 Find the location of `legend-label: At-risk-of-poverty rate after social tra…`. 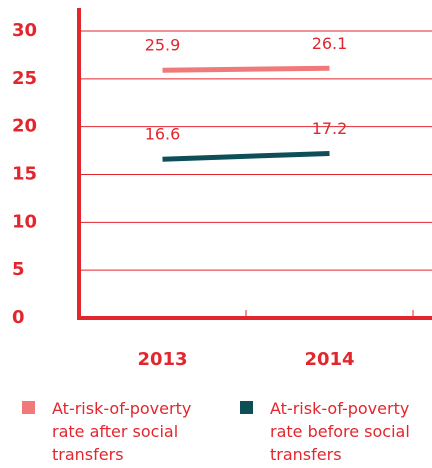

legend-label: At-risk-of-poverty rate after social tra… is located at coordinates (122, 431).